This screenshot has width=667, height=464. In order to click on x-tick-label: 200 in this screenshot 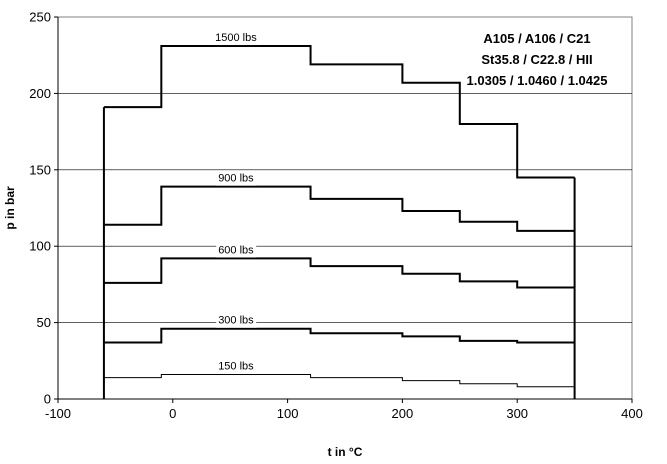, I will do `click(403, 413)`.